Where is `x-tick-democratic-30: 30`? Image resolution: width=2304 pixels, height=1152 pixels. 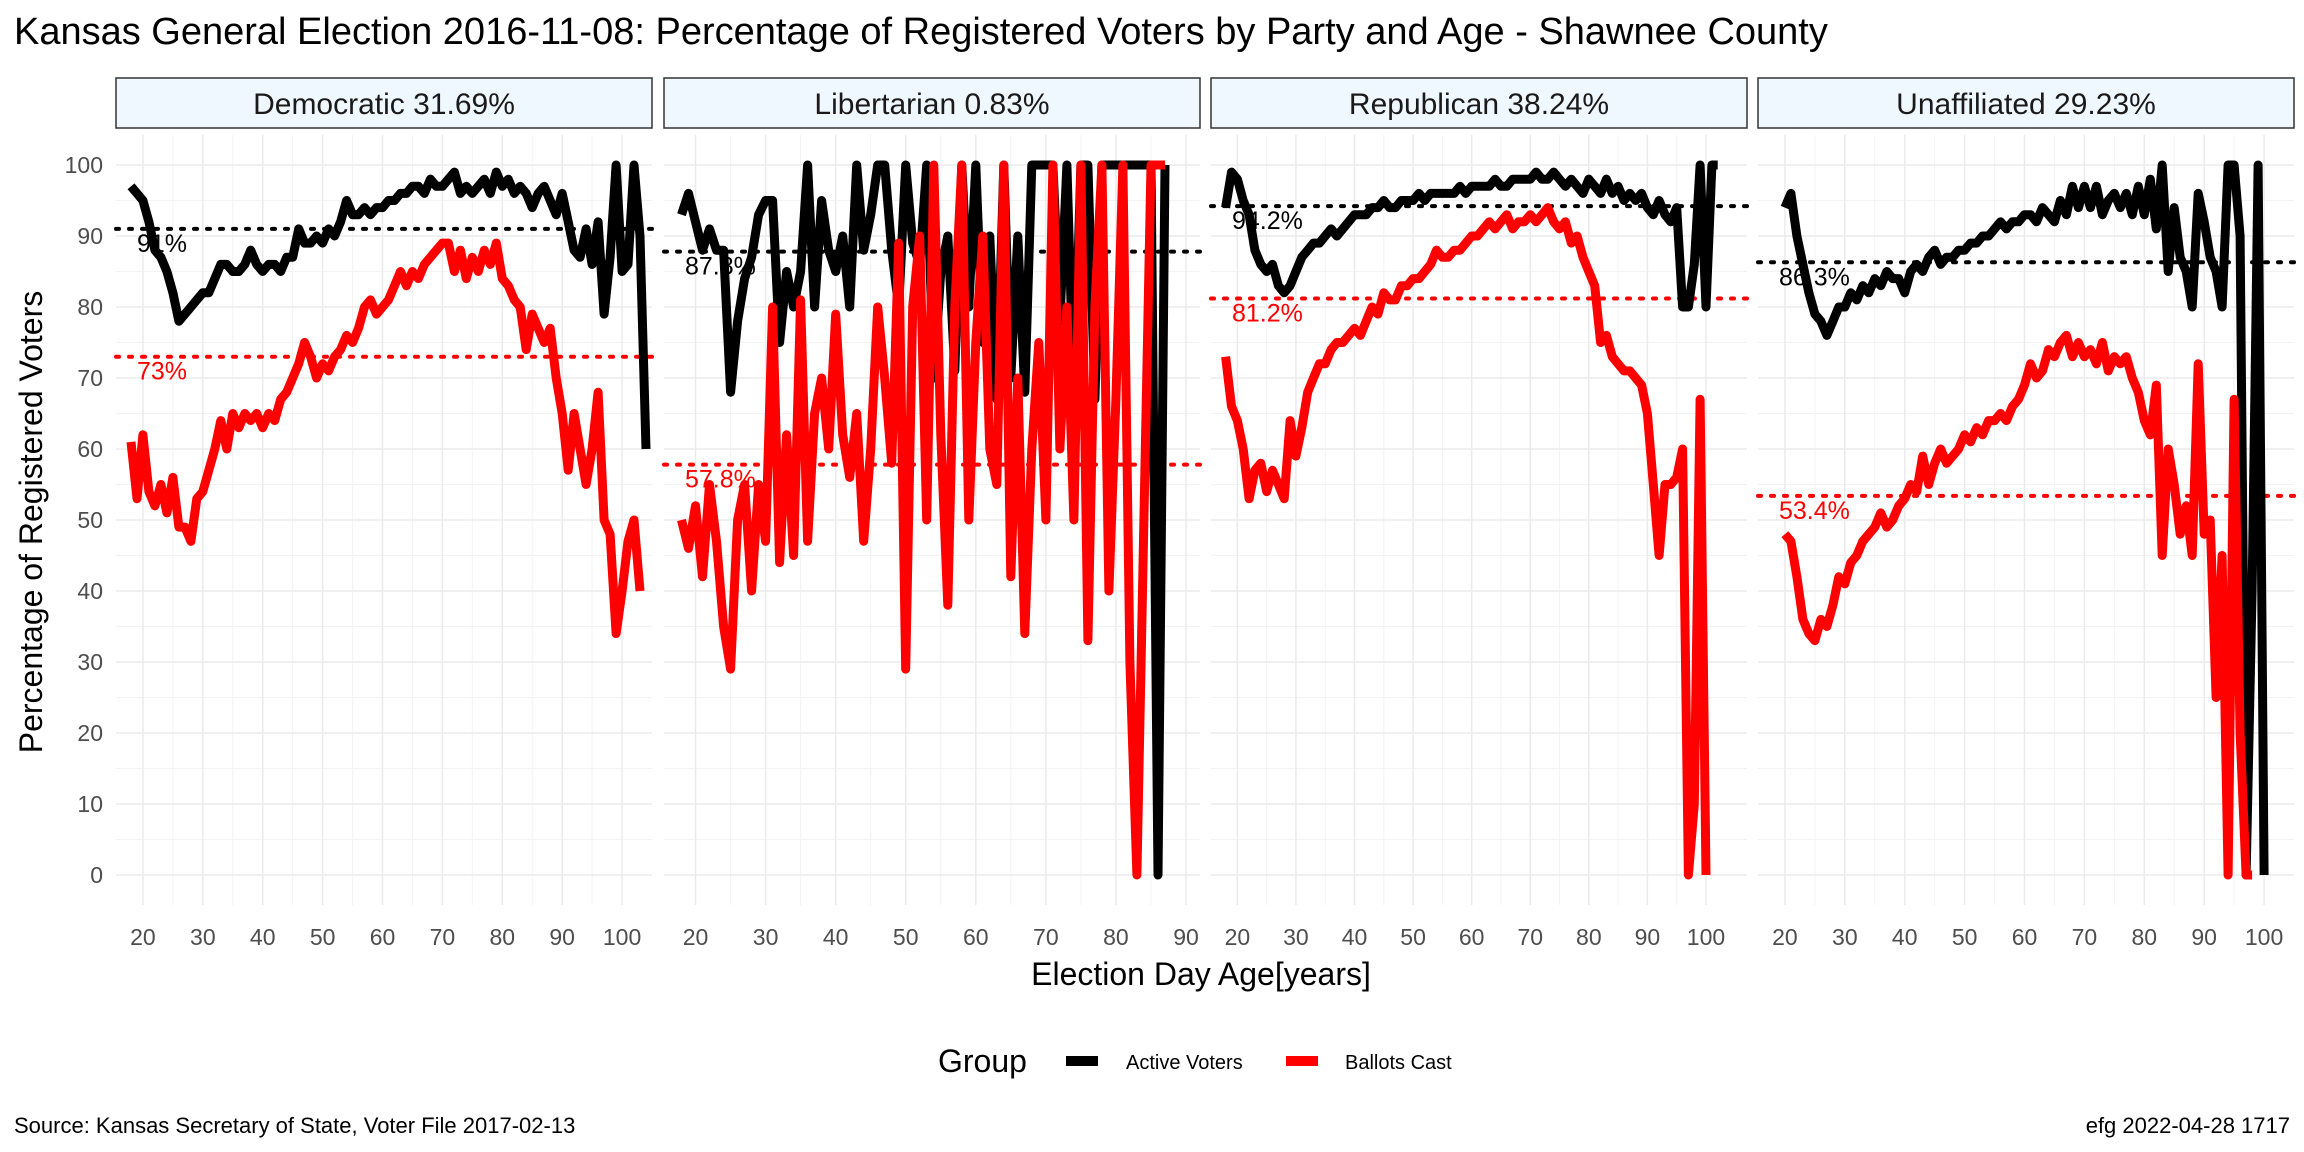 x-tick-democratic-30: 30 is located at coordinates (203, 937).